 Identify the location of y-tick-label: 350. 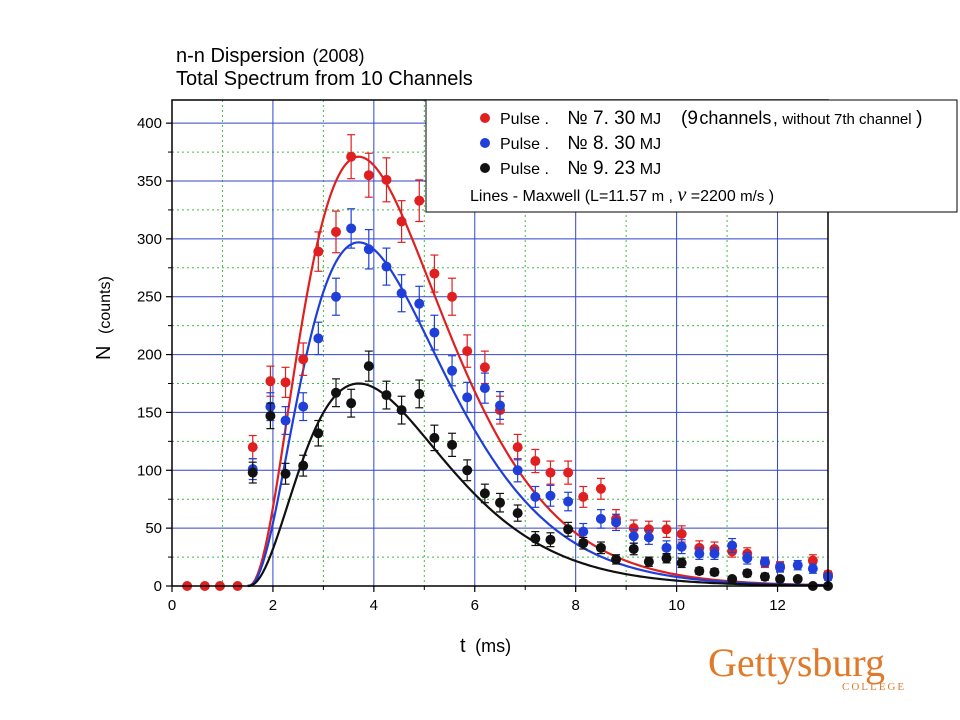
(149, 181).